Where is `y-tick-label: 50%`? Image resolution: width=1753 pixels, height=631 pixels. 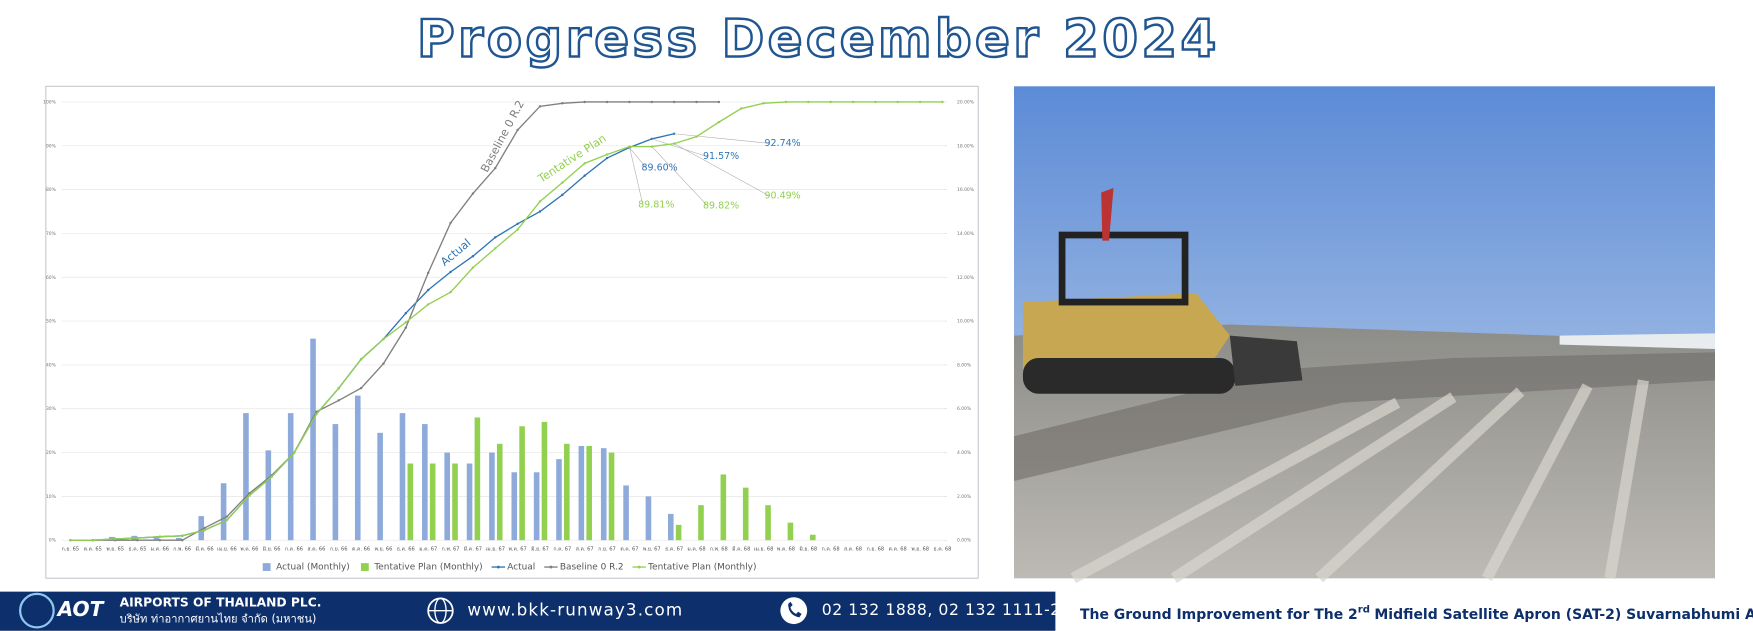
y-tick-label: 50% is located at coordinates (51, 322).